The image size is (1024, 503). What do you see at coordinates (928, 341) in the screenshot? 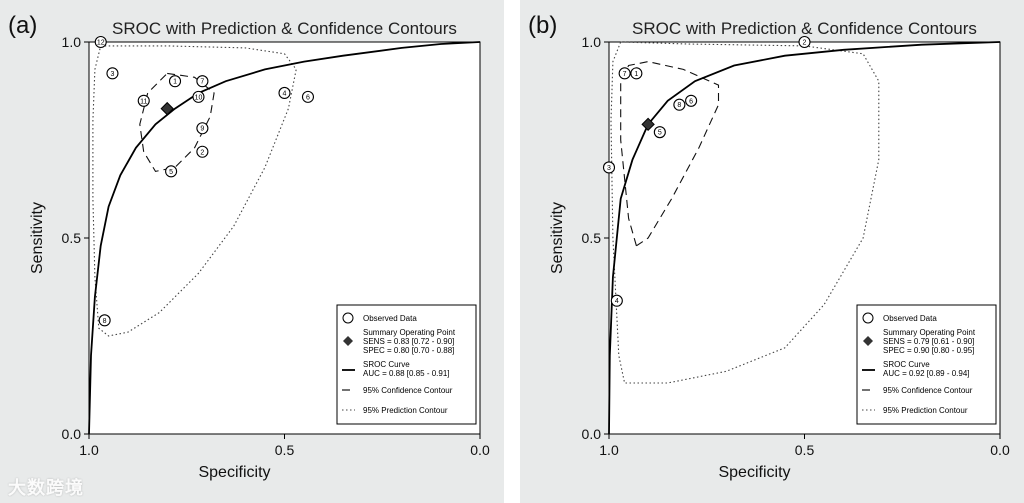
I see `legend-summary-sens: SENS = 0.79 [0.61 - 0.90]` at bounding box center [928, 341].